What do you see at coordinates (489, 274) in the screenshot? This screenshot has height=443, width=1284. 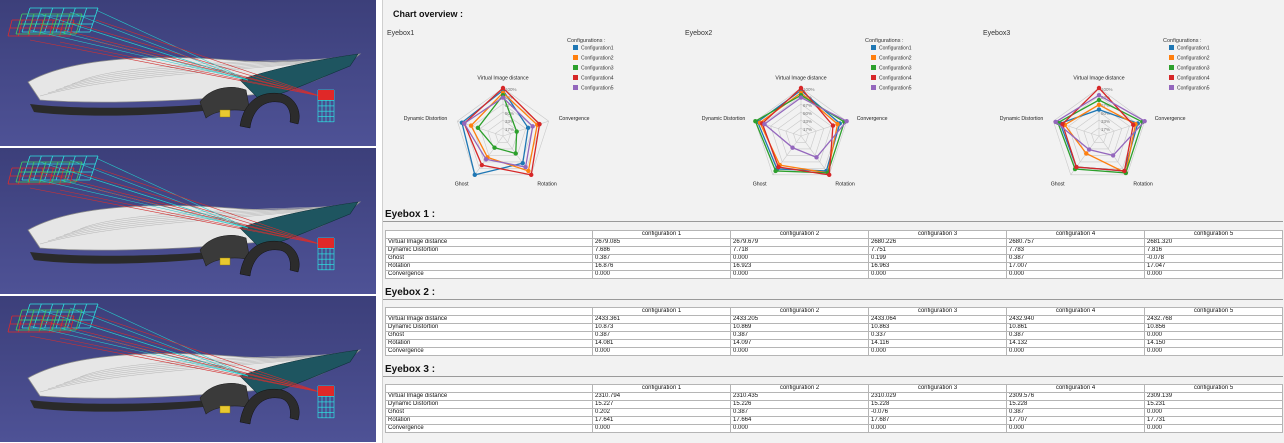 I see `row-label: Convergence` at bounding box center [489, 274].